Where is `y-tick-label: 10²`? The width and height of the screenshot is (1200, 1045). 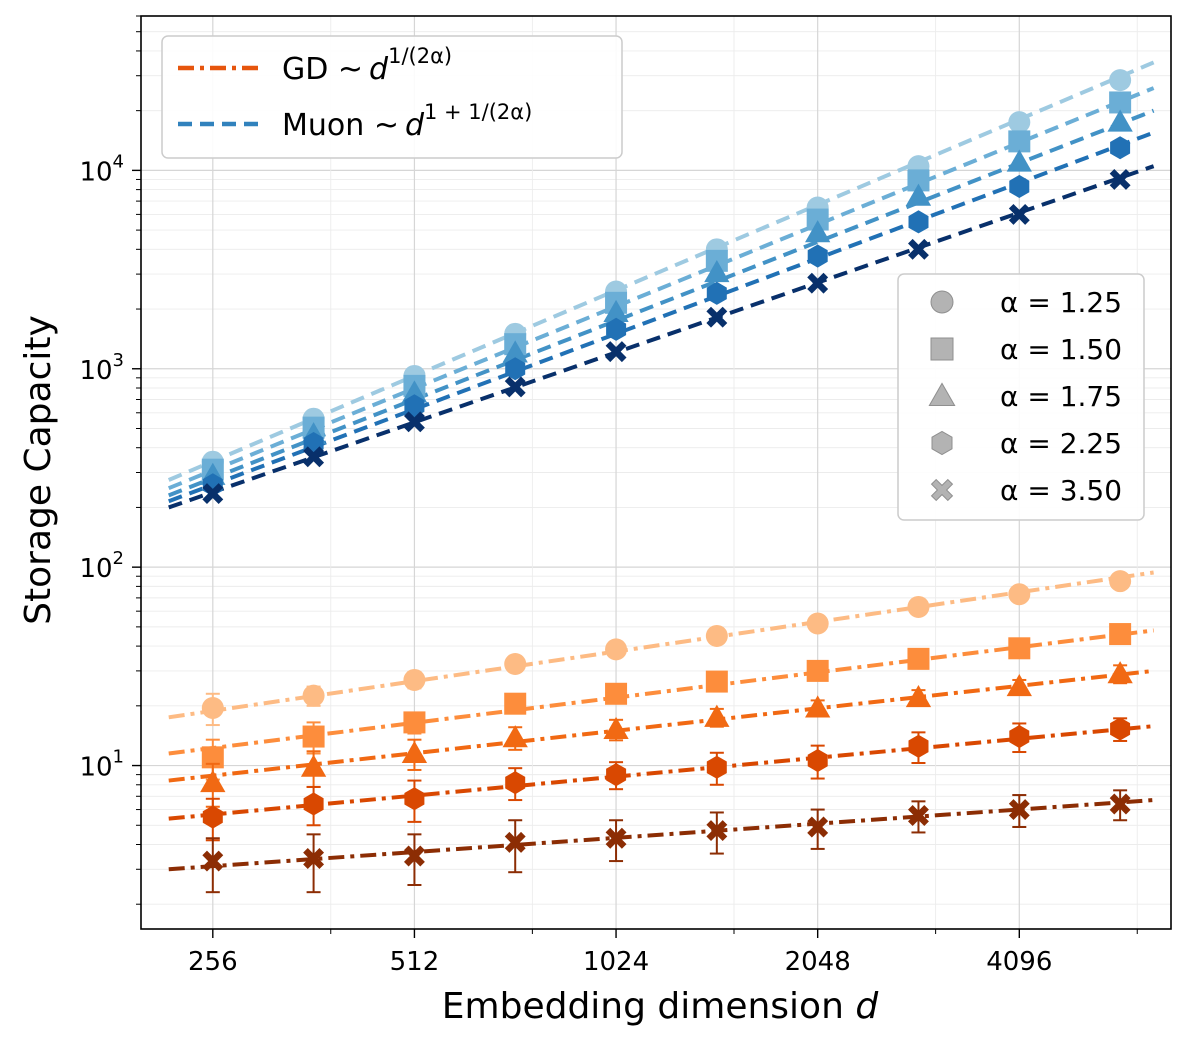
y-tick-label: 10² is located at coordinates (101, 566).